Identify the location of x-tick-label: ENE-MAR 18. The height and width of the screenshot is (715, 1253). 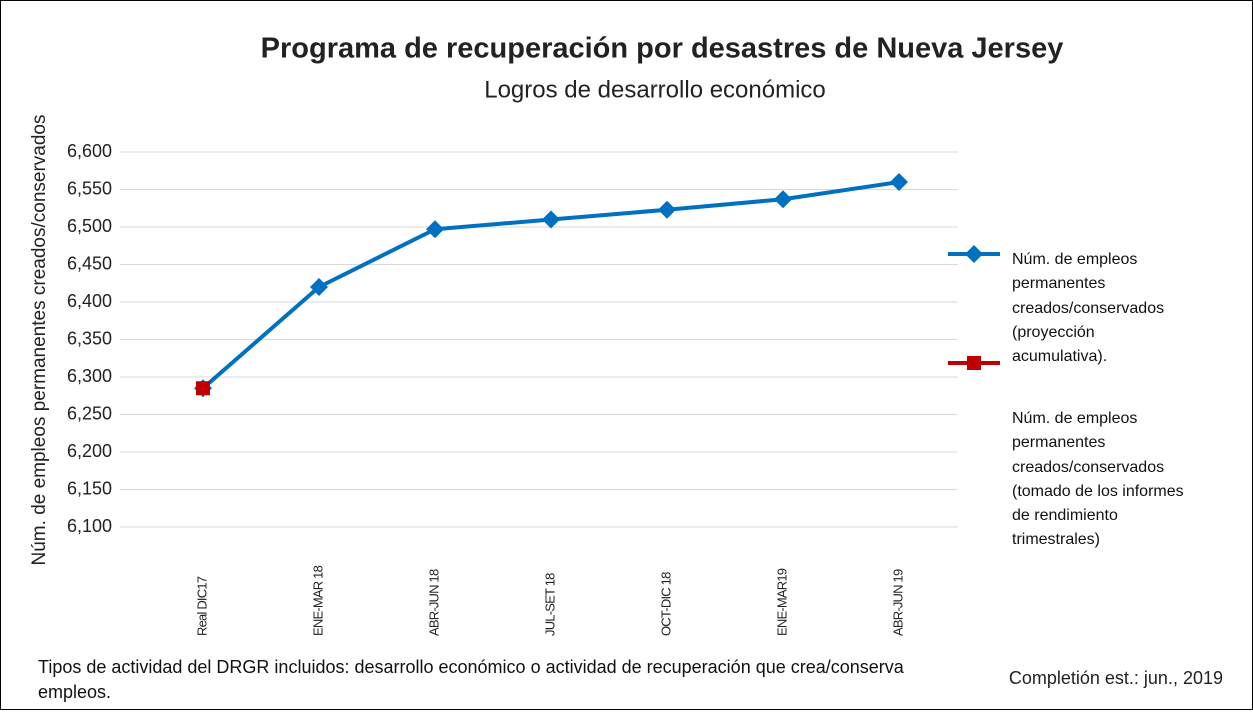
(317, 600).